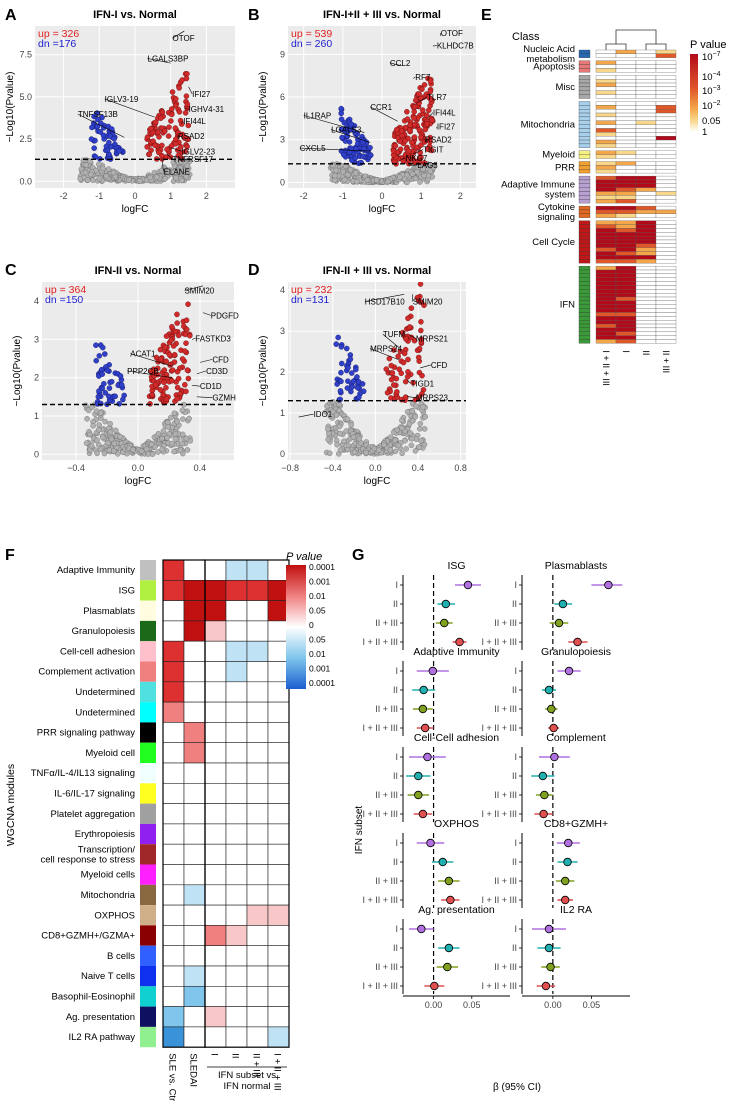 The width and height of the screenshot is (733, 1101). Describe the element at coordinates (296, 627) in the screenshot. I see `legend-colorbar` at that location.